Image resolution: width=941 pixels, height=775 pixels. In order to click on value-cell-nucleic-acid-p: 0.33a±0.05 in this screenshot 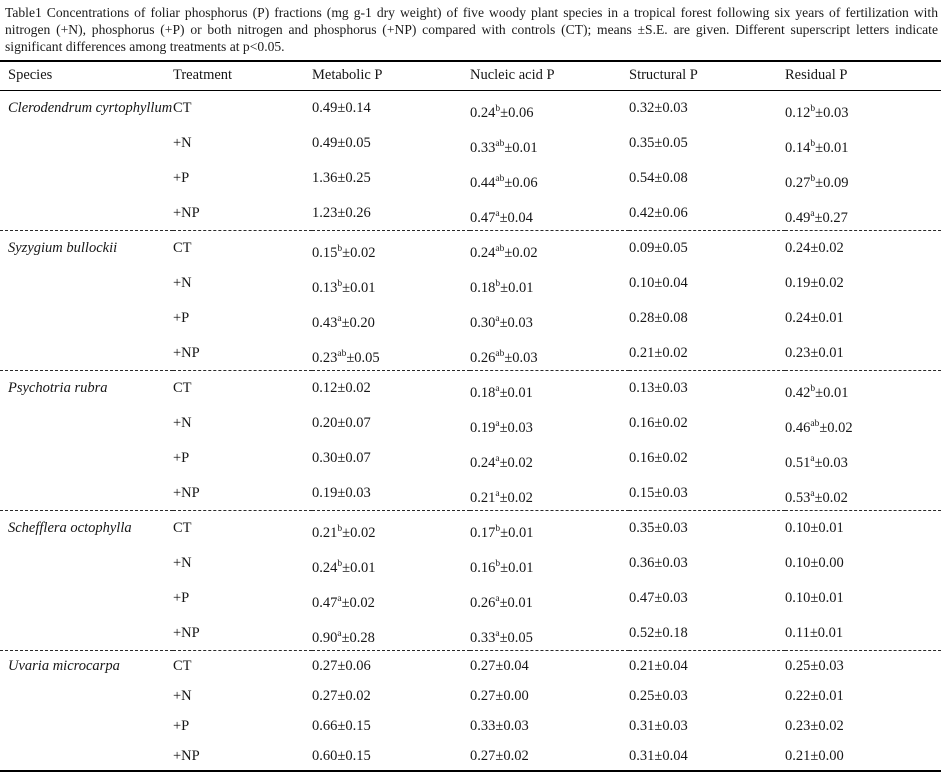, I will do `click(501, 637)`.